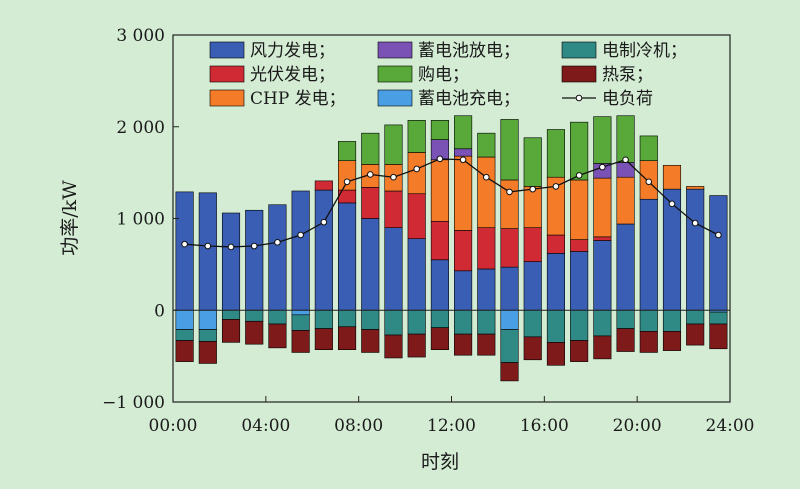  I want to click on legend-label-4: 蓄电池放电；, so click(469, 51).